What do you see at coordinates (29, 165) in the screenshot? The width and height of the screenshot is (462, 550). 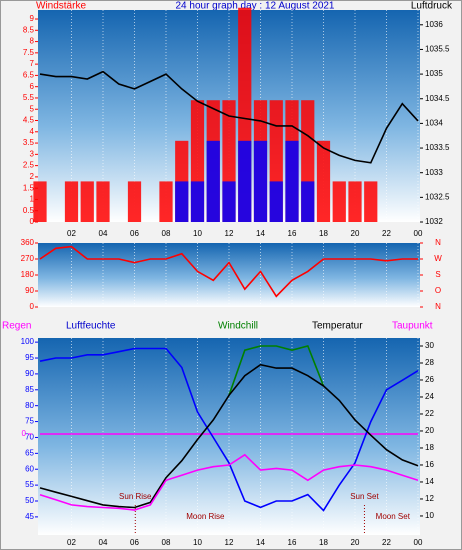 I see `y-tick-label: 2.5` at bounding box center [29, 165].